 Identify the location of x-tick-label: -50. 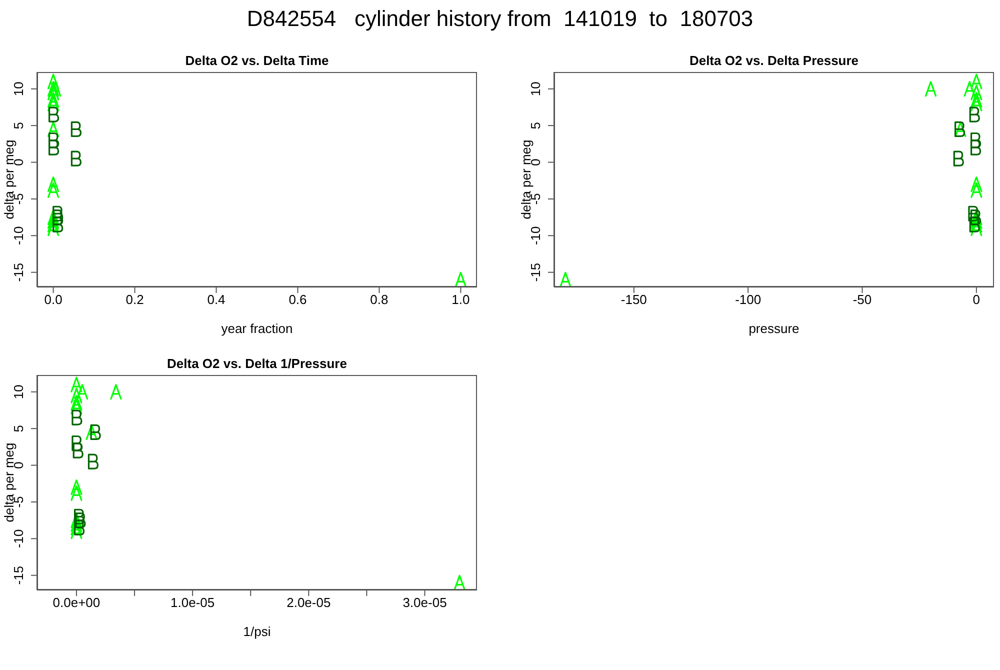
(862, 300).